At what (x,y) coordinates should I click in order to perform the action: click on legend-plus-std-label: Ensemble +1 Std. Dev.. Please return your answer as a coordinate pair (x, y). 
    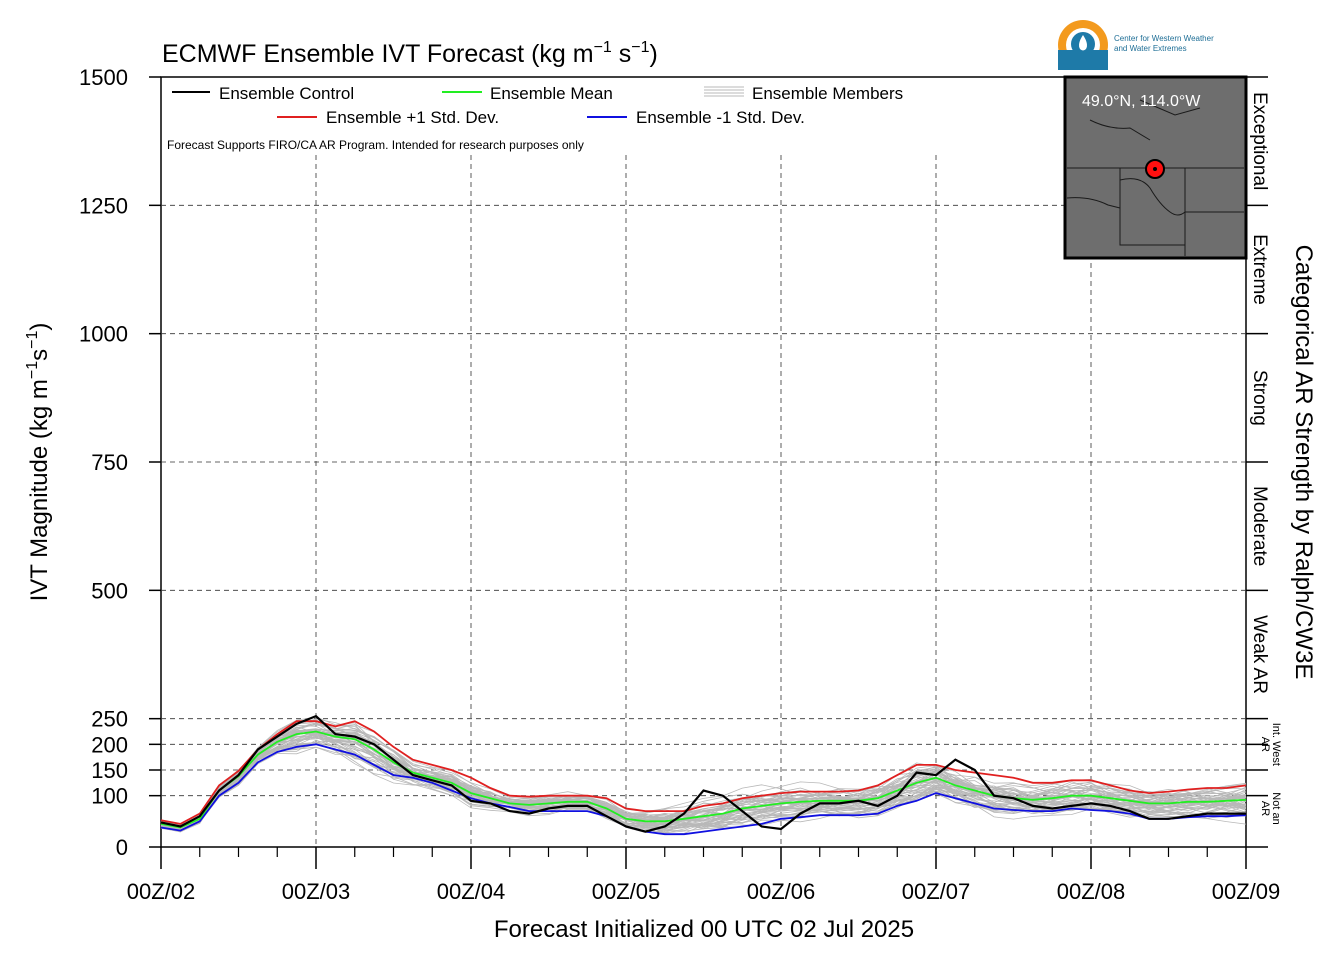
    Looking at the image, I should click on (412, 117).